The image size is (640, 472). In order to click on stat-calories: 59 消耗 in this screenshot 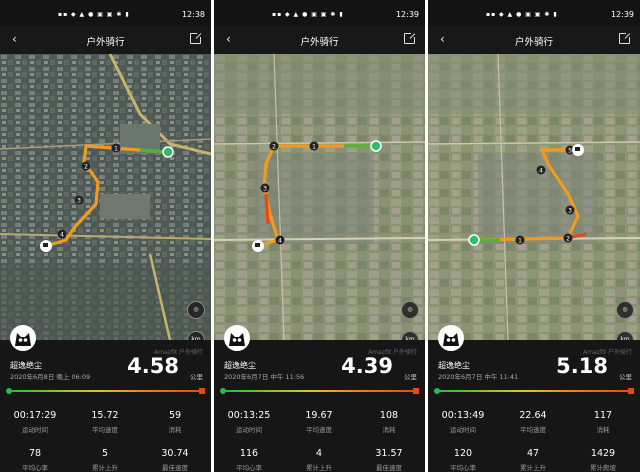, I will do `click(175, 422)`.